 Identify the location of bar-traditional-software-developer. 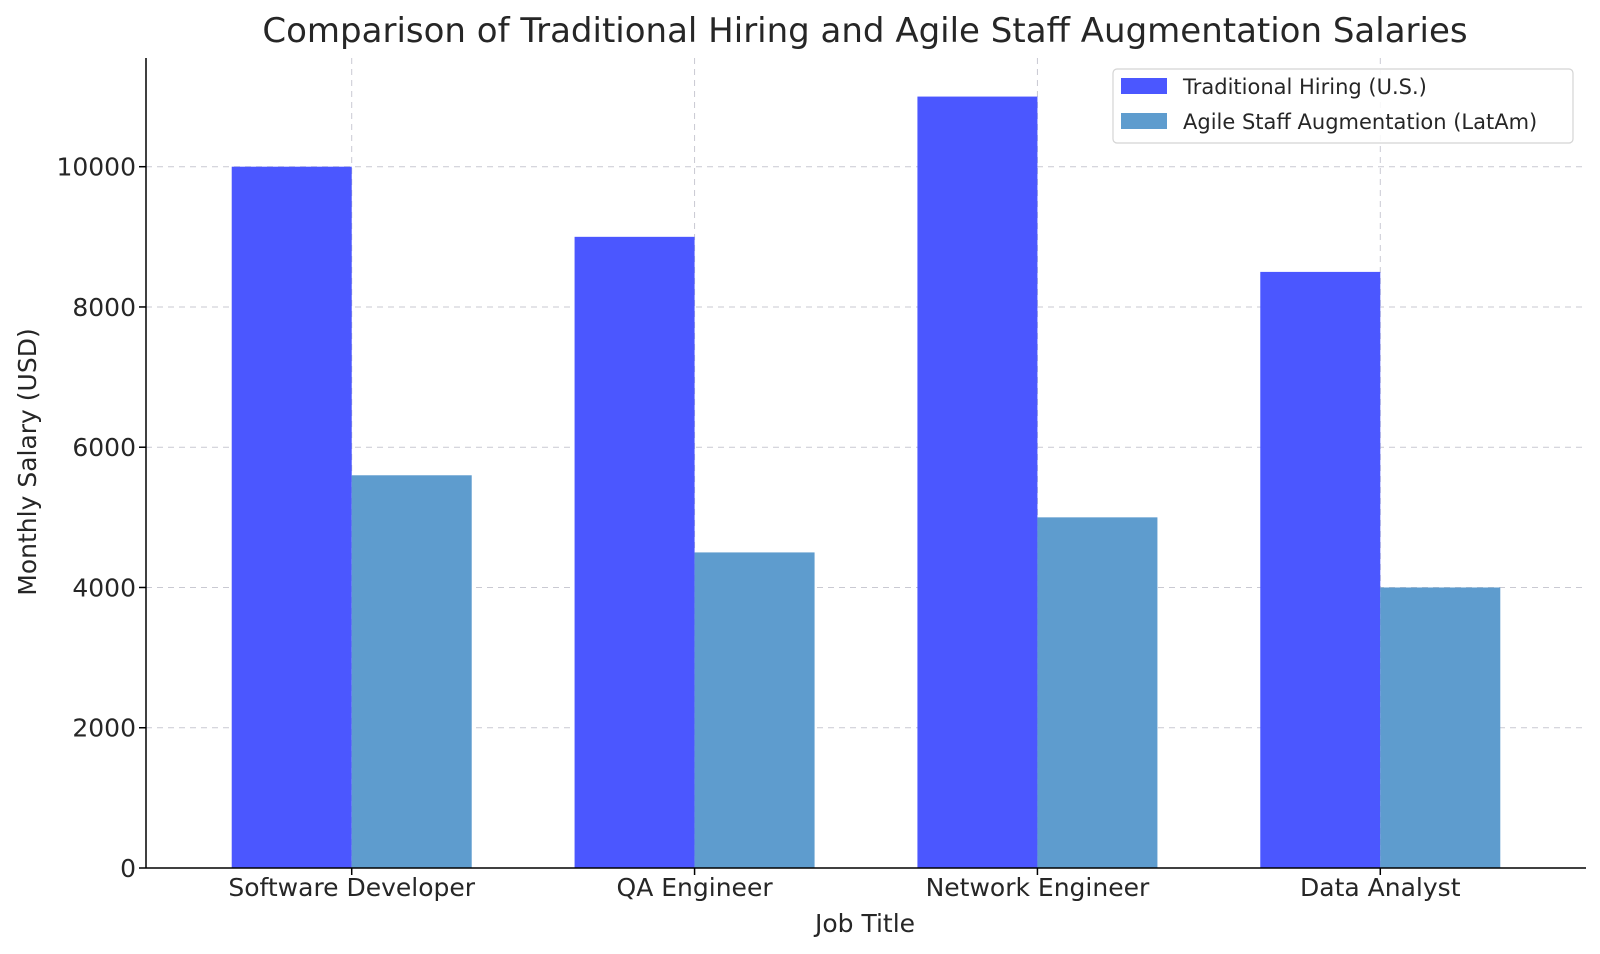
(291, 517).